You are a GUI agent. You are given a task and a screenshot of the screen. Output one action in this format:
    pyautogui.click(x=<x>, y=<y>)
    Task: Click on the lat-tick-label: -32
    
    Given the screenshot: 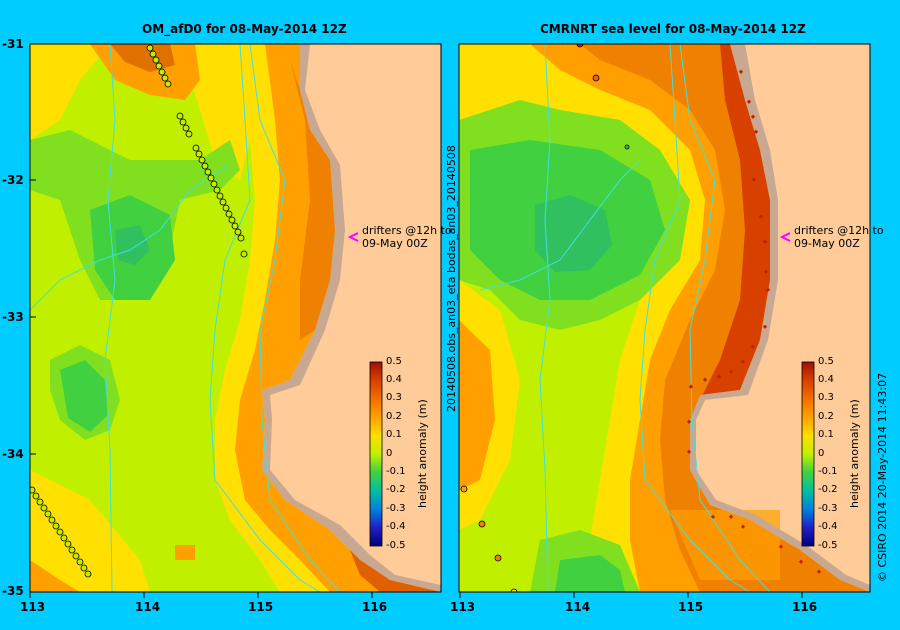 What is the action you would take?
    pyautogui.click(x=13, y=180)
    